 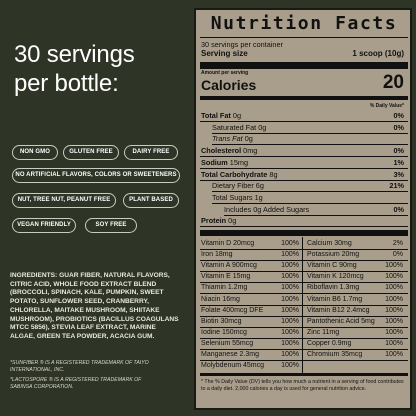 What do you see at coordinates (239, 162) in the screenshot?
I see `nutrient-amount: 15mg` at bounding box center [239, 162].